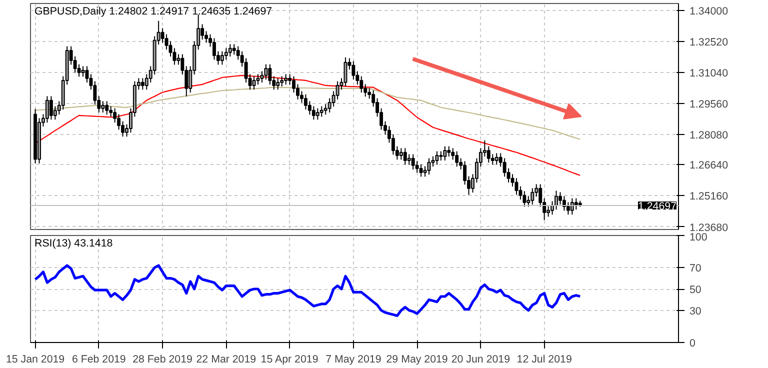 This screenshot has height=368, width=768. Describe the element at coordinates (696, 268) in the screenshot. I see `y-tick-label: 70` at that location.